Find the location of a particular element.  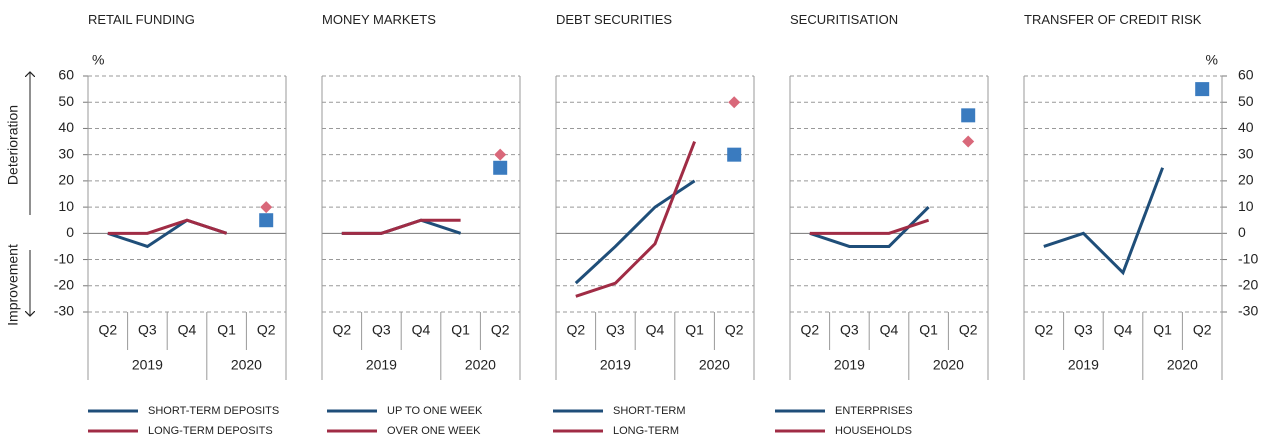

legend-label: UP TO ONE WEEK is located at coordinates (435, 411).